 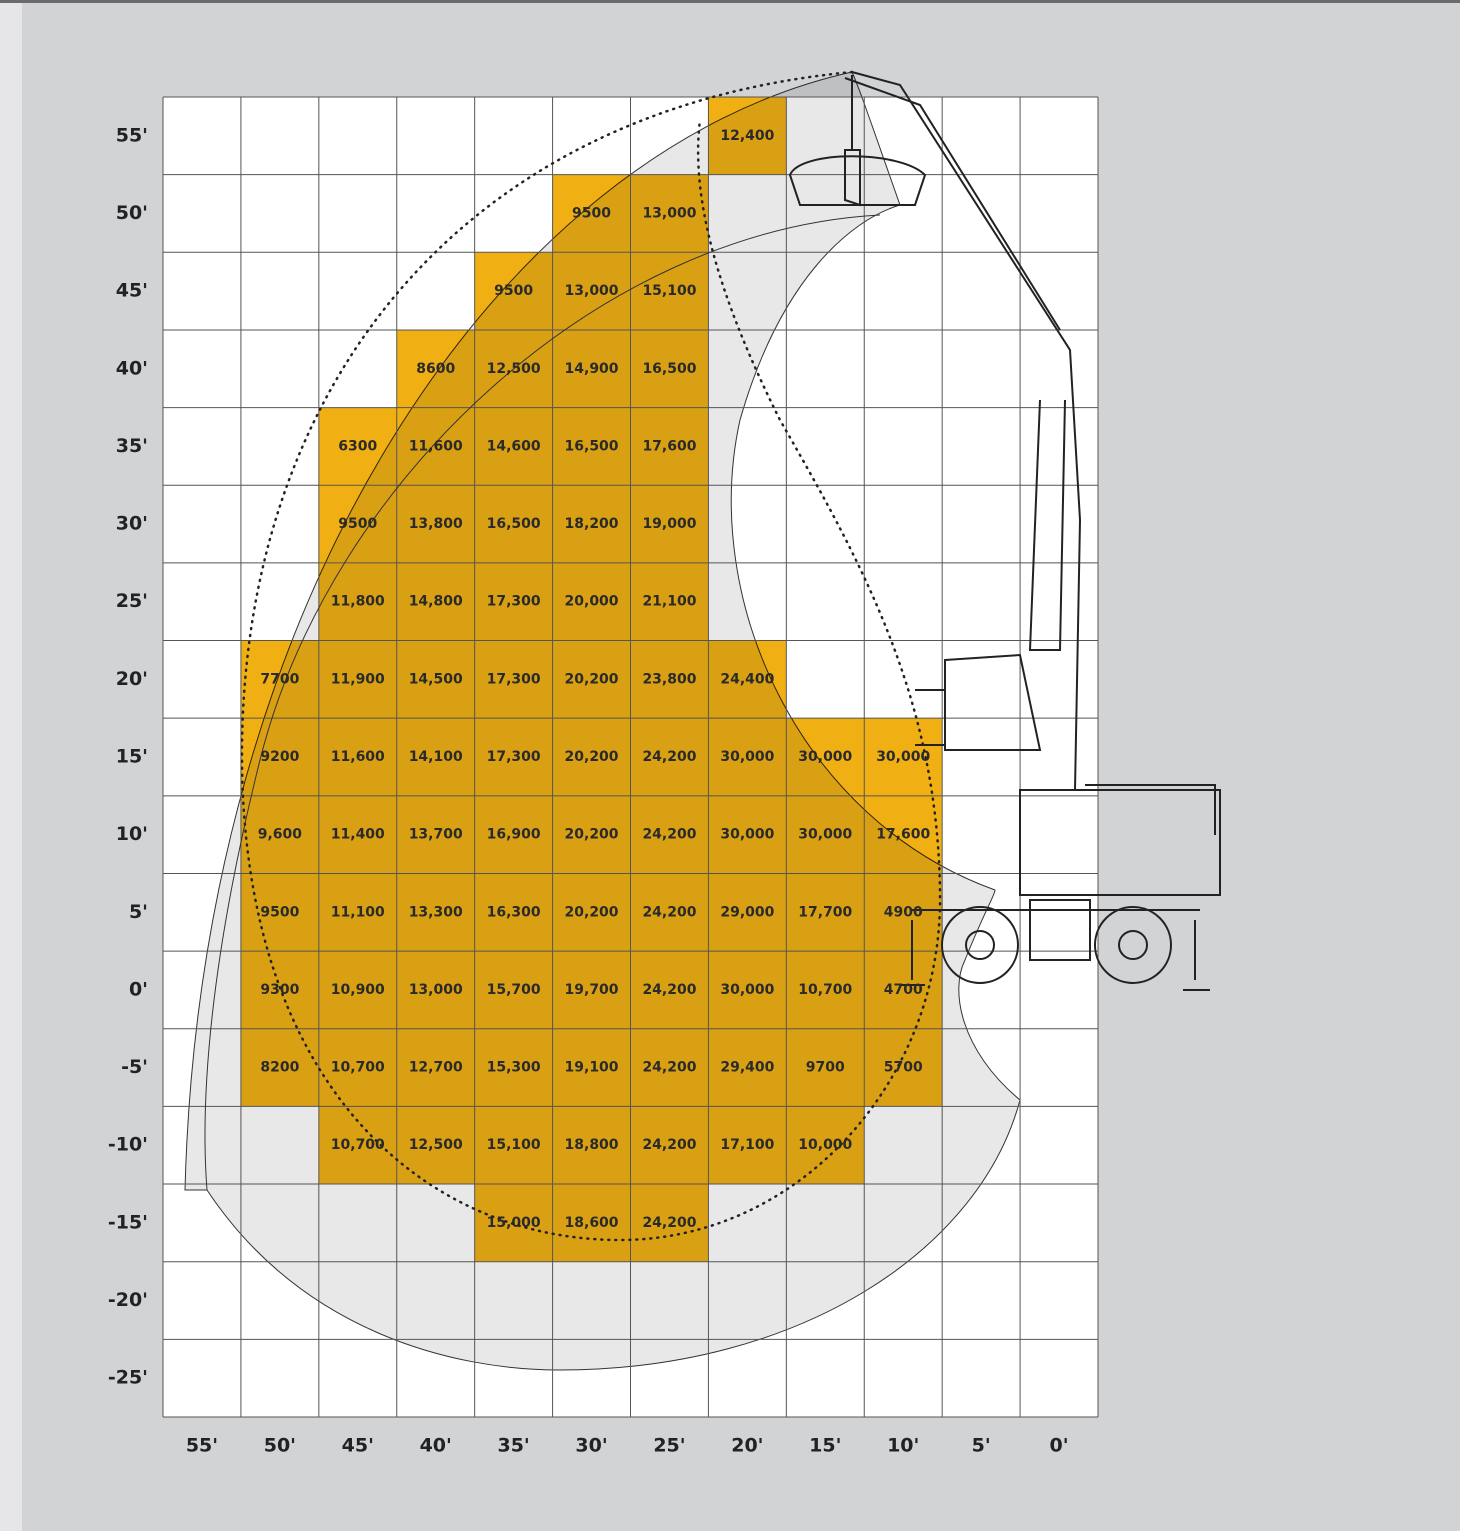 What do you see at coordinates (279, 757) in the screenshot?
I see `cell-value: 9200` at bounding box center [279, 757].